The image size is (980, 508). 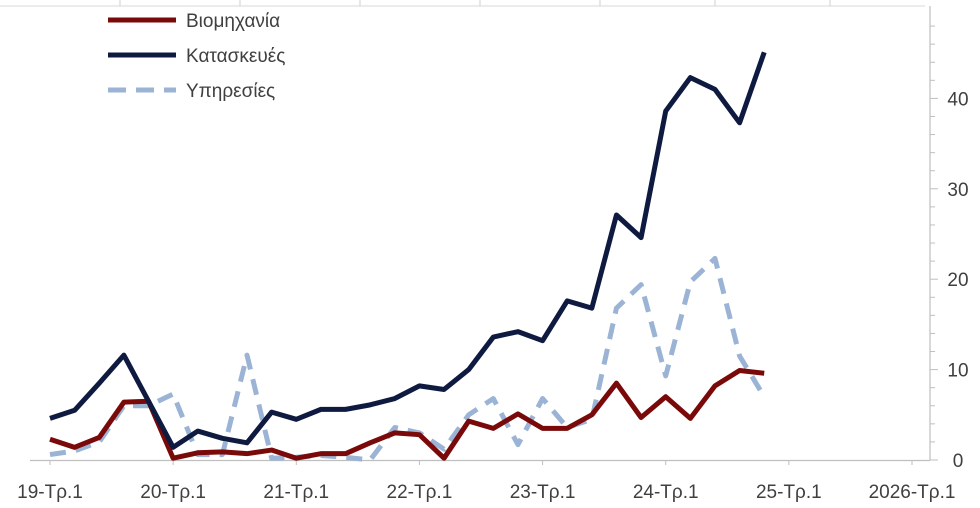 I want to click on y-tick-label: 30, so click(x=957, y=190).